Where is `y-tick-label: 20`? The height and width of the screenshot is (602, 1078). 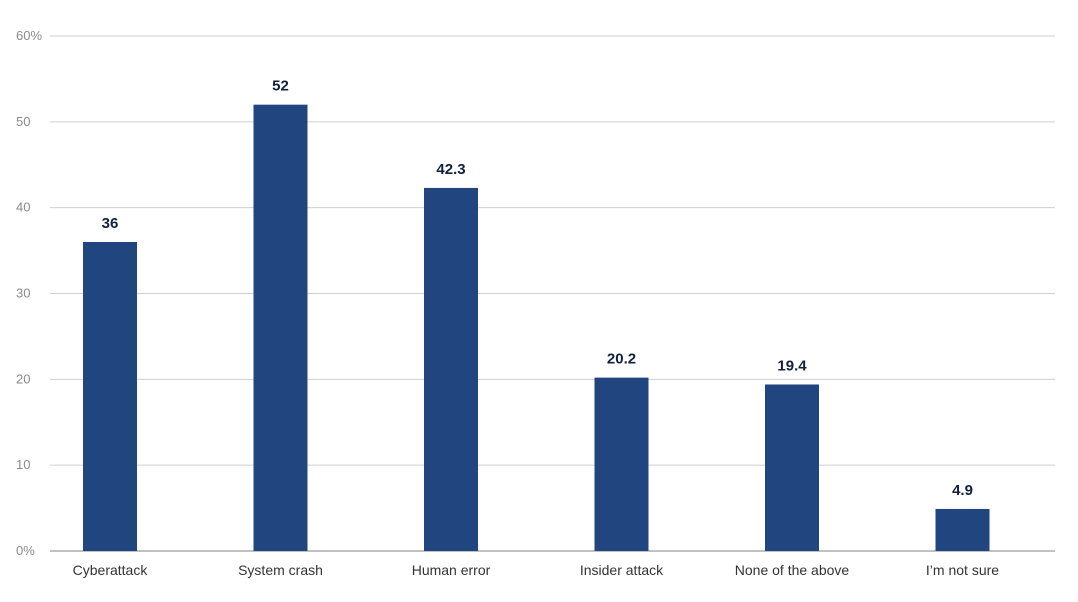 y-tick-label: 20 is located at coordinates (23, 378).